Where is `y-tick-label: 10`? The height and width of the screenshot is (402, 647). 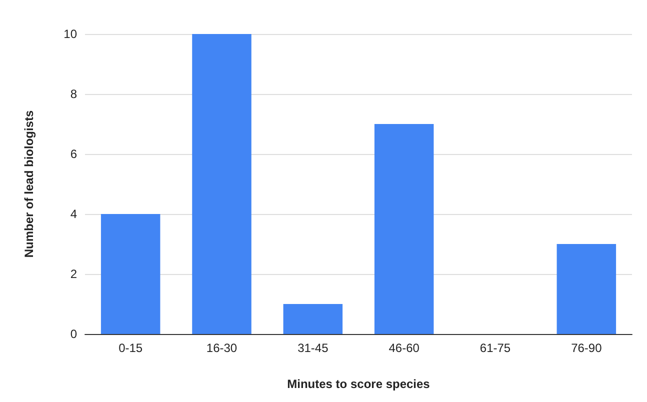
y-tick-label: 10 is located at coordinates (71, 34).